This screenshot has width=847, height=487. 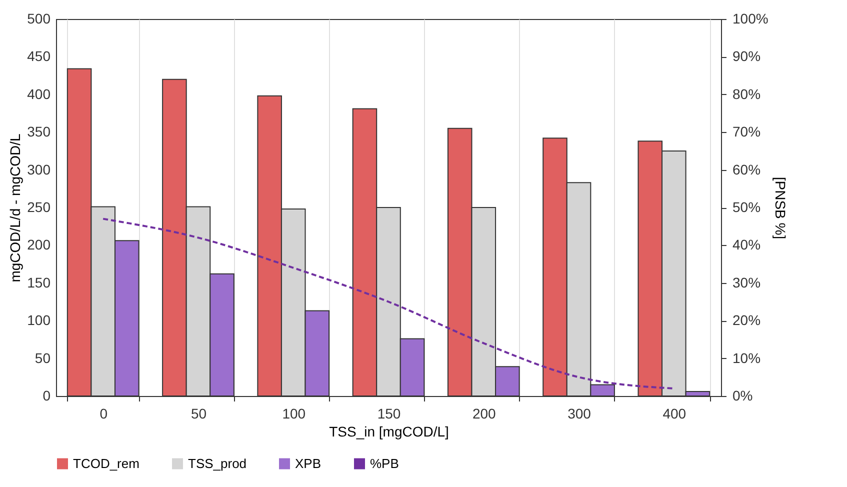 I want to click on x-tick-label: 150, so click(x=389, y=414).